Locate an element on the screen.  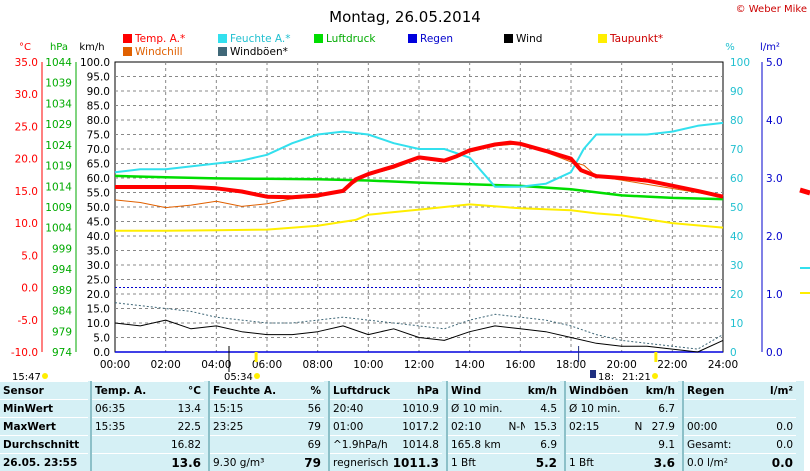
rain-header: Regen is located at coordinates (726, 390).